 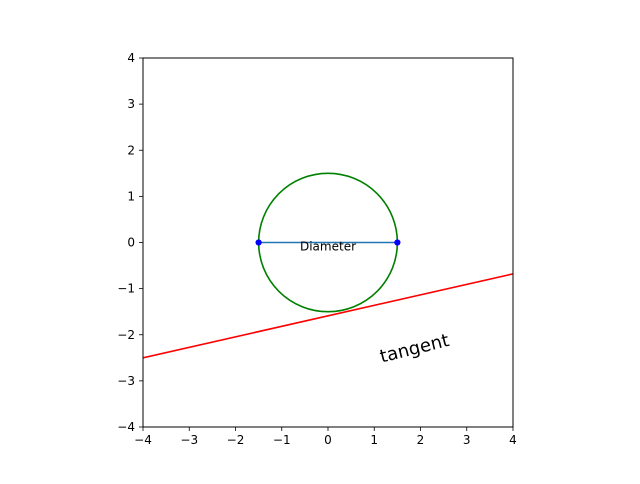 What do you see at coordinates (131, 150) in the screenshot?
I see `y-tick-label: 2` at bounding box center [131, 150].